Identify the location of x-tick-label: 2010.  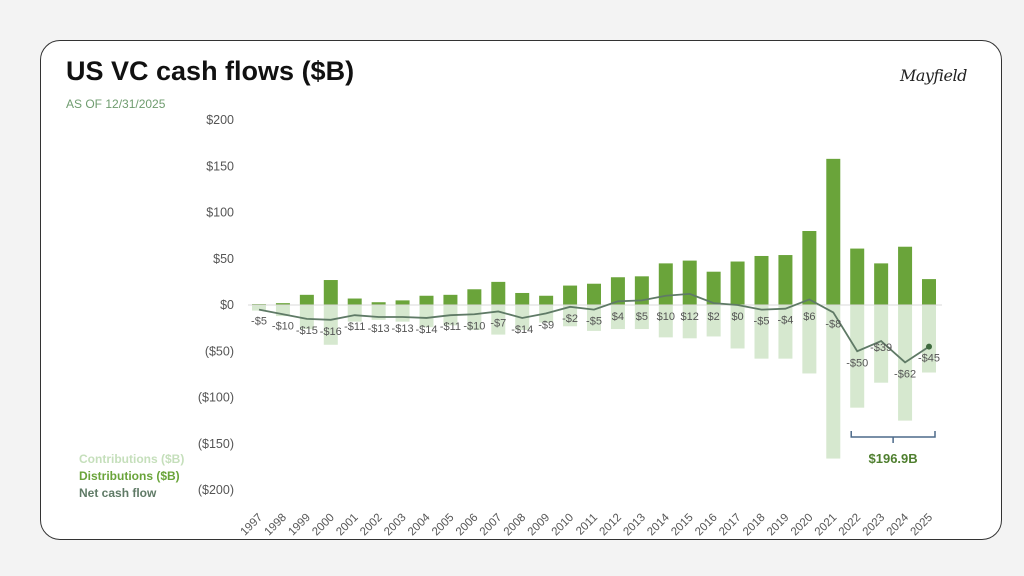
(563, 525).